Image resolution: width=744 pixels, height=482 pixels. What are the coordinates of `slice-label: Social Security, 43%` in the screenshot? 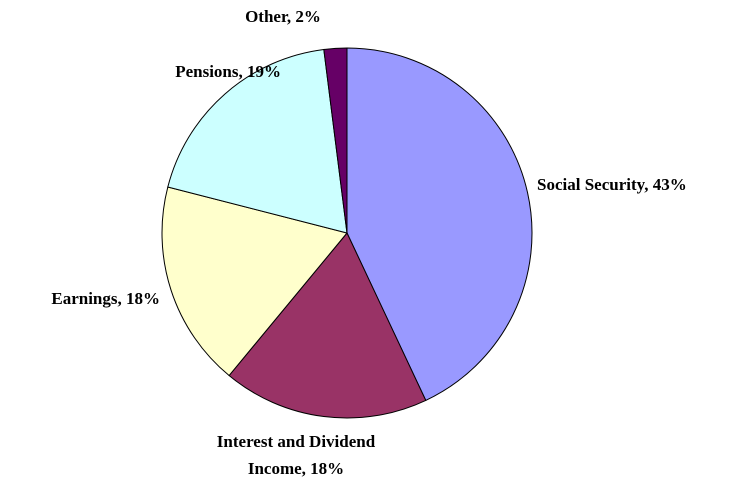 It's located at (612, 184).